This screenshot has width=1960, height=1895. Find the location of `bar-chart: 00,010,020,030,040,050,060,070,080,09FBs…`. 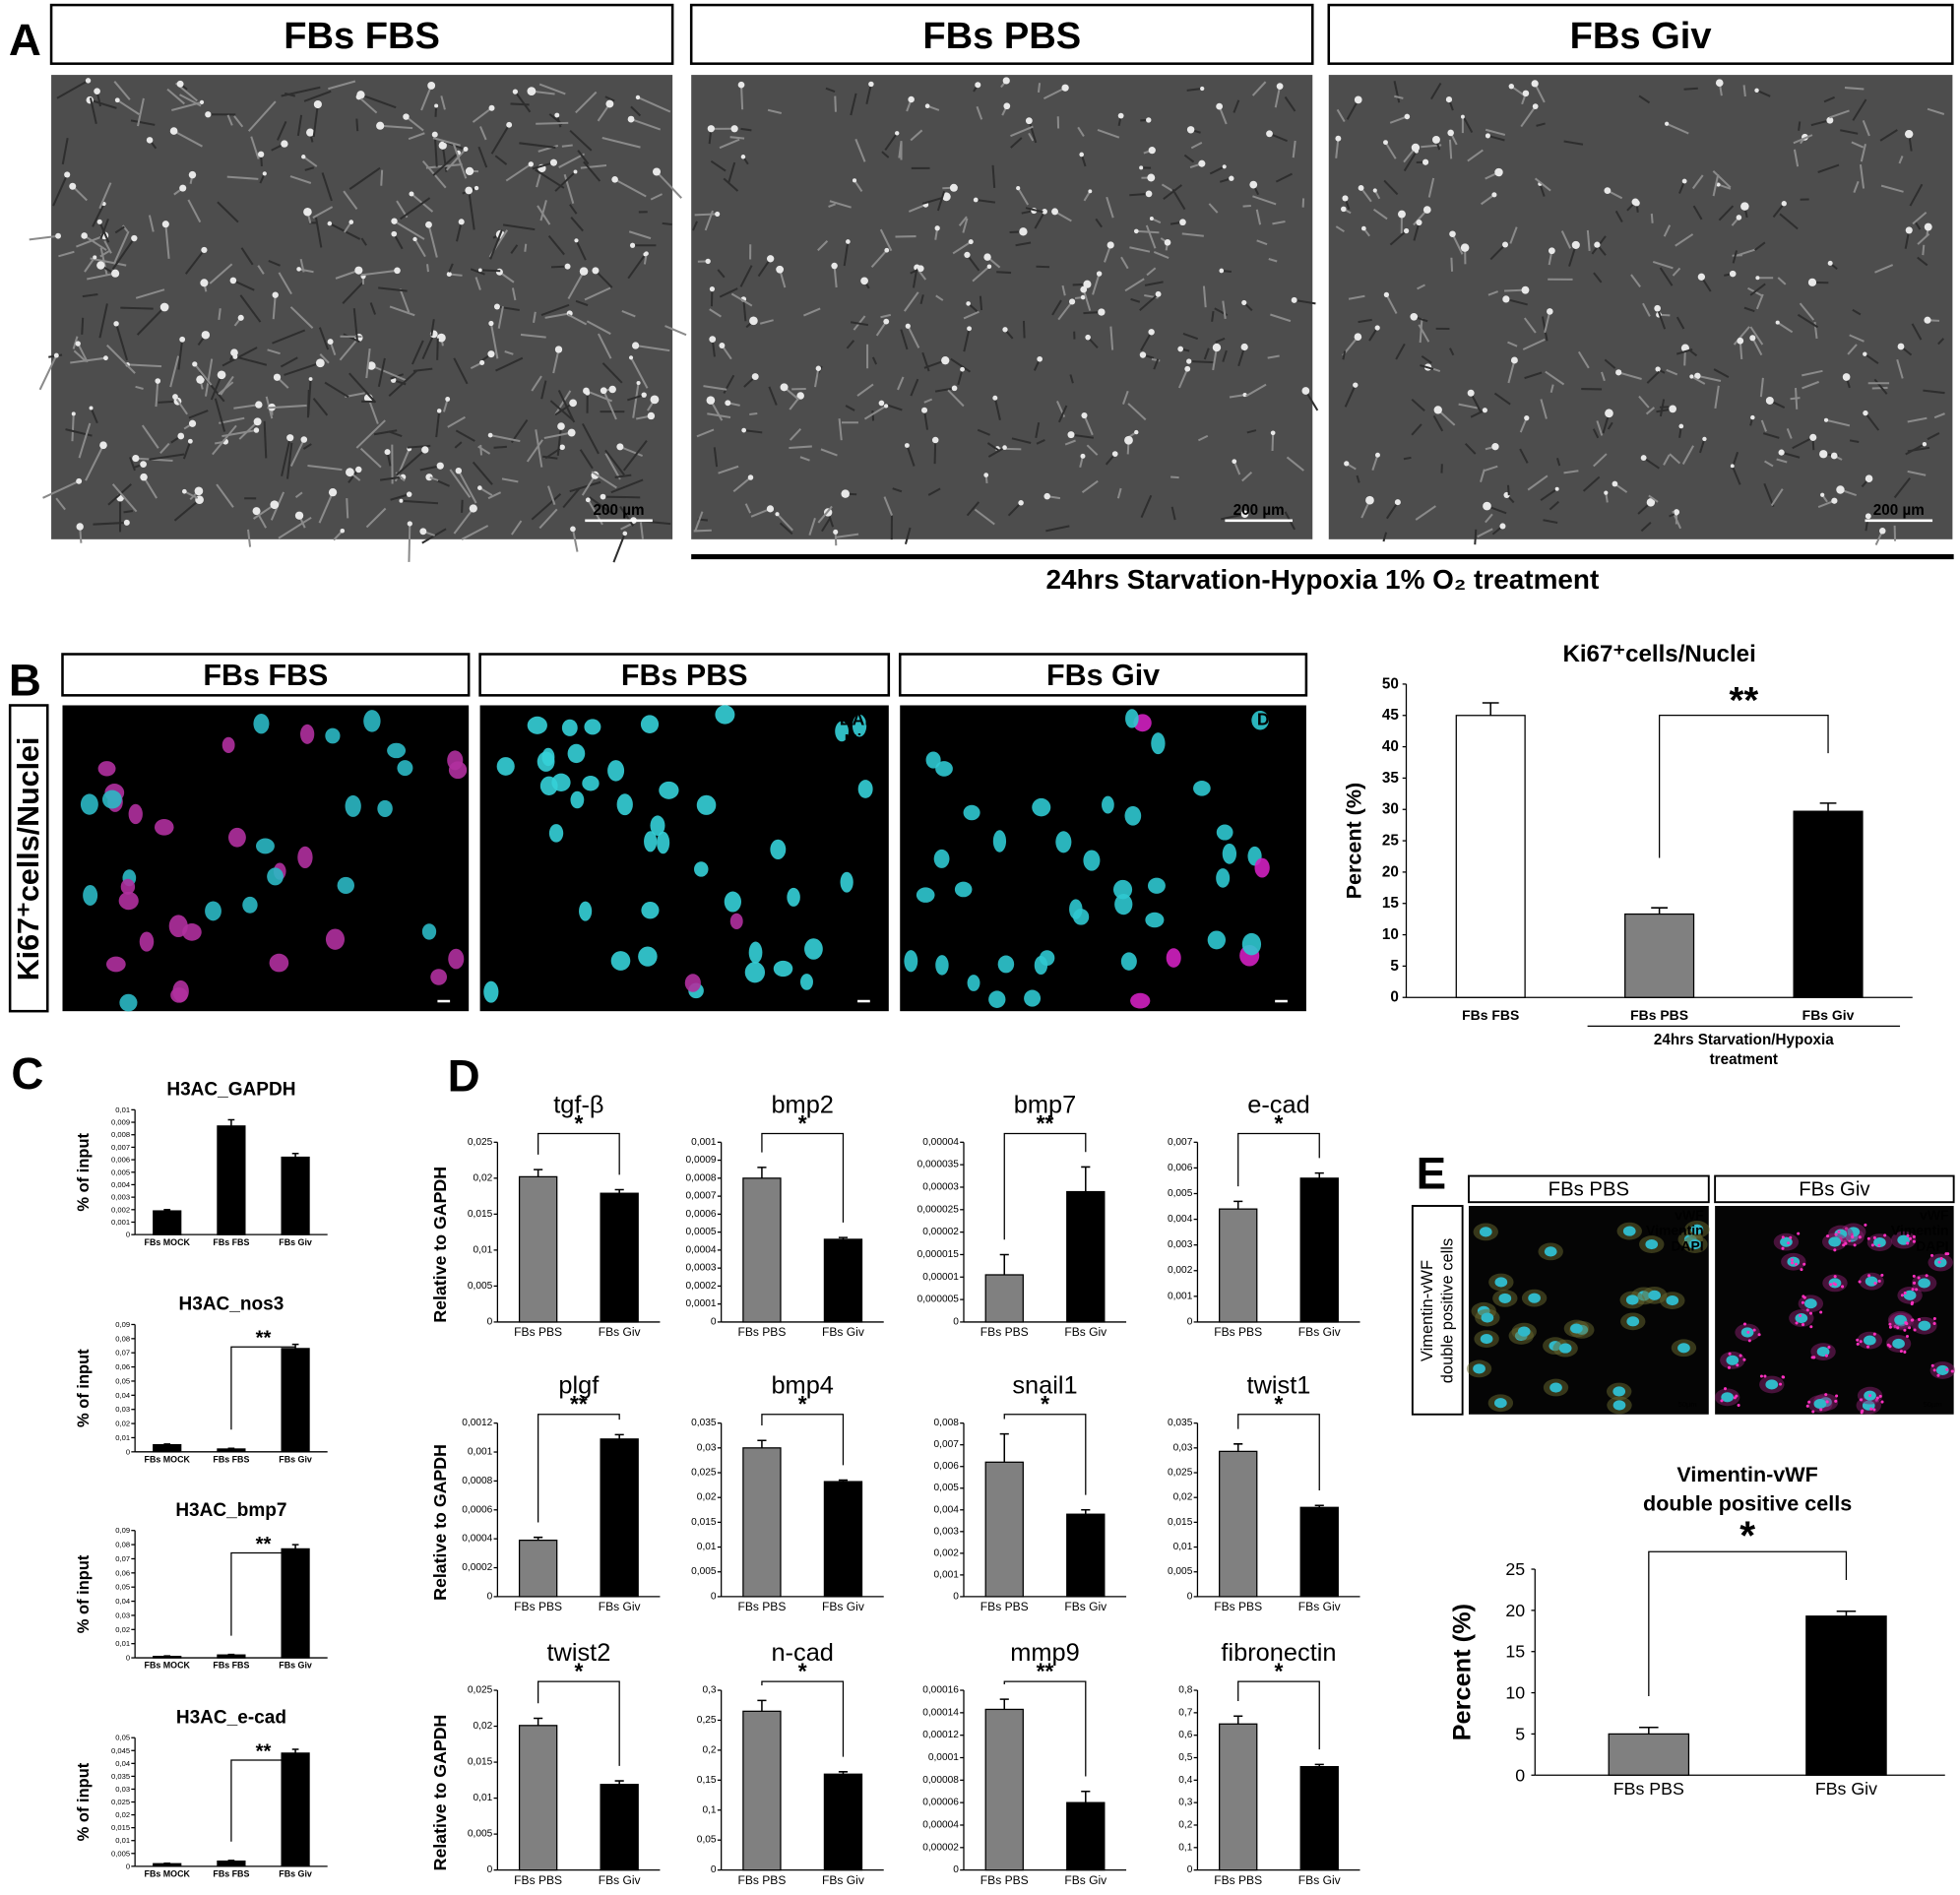

bar-chart: 00,010,020,030,040,050,060,070,080,09FBs… is located at coordinates (201, 1379).